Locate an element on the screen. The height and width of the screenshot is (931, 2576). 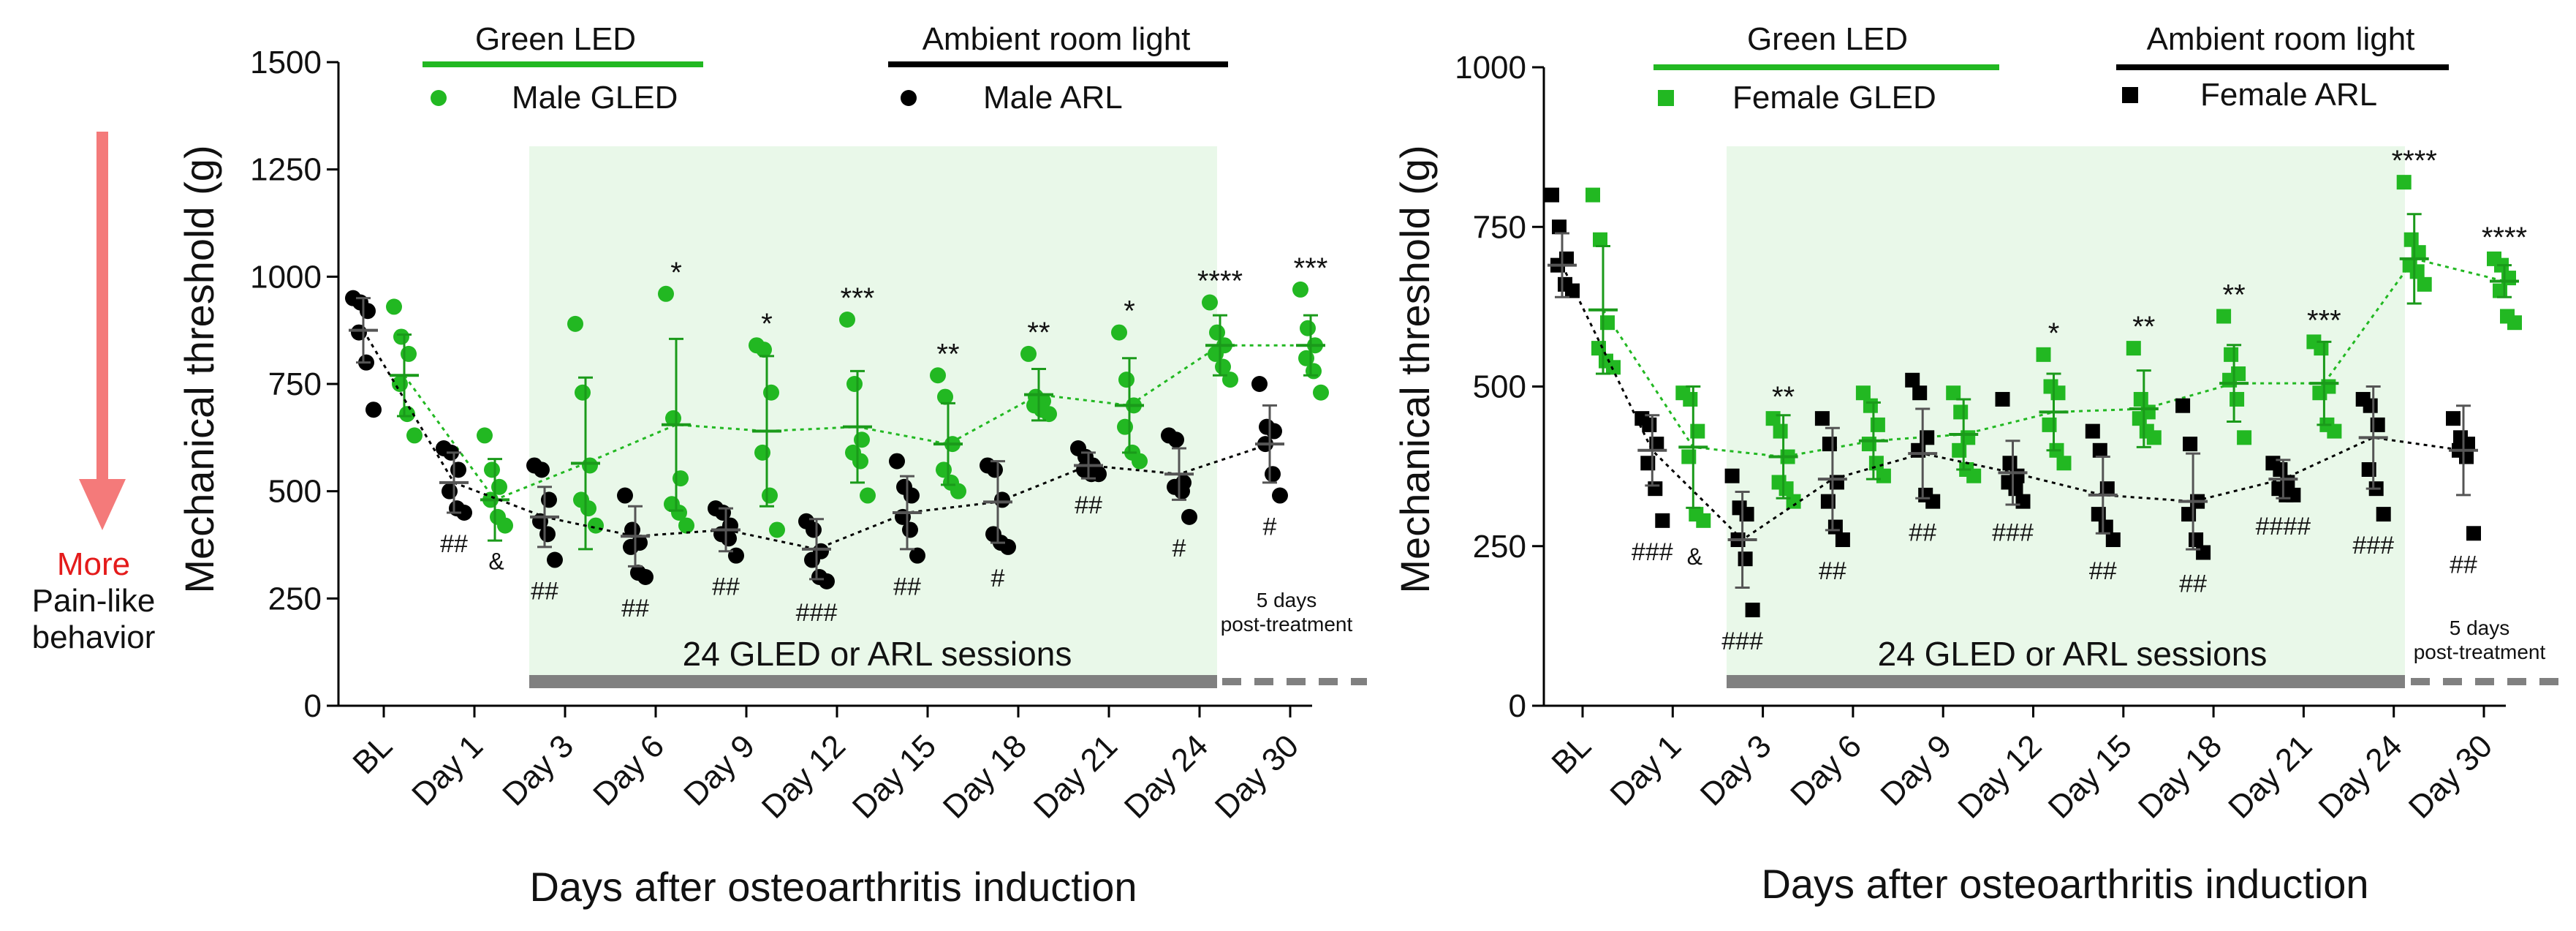
significance-label: **** is located at coordinates (2414, 161).